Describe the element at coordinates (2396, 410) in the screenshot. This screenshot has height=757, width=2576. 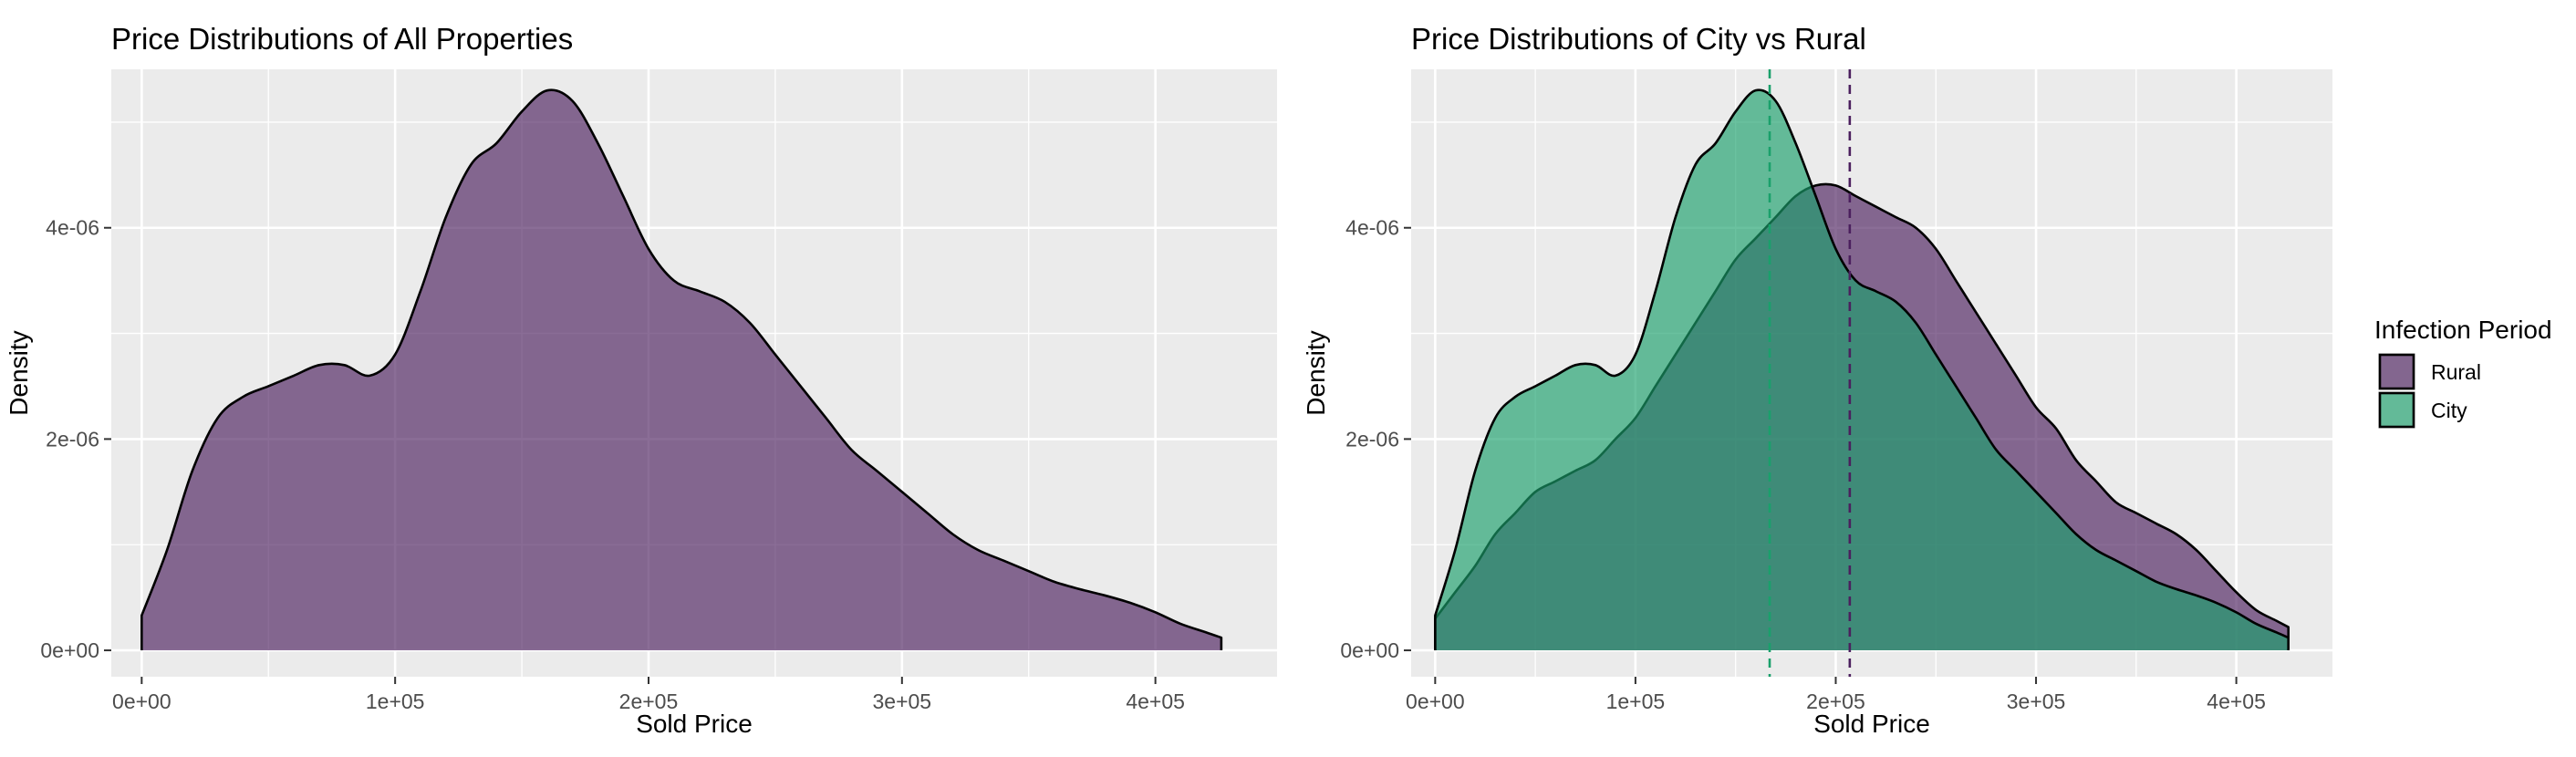
I see `legend-swatch-city` at that location.